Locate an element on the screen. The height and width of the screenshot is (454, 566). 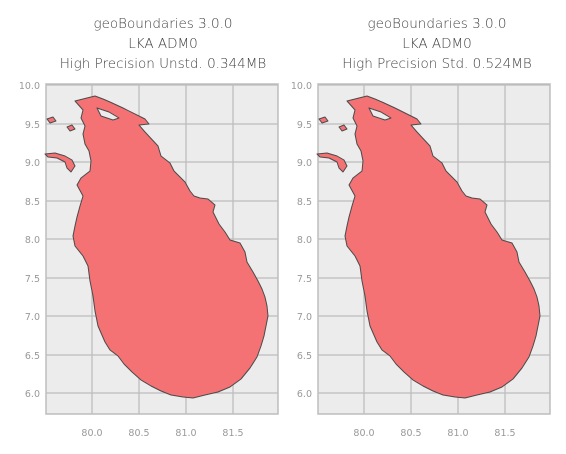
panel-title-line-3: High Precision Unstd. 0.344MB is located at coordinates (163, 64).